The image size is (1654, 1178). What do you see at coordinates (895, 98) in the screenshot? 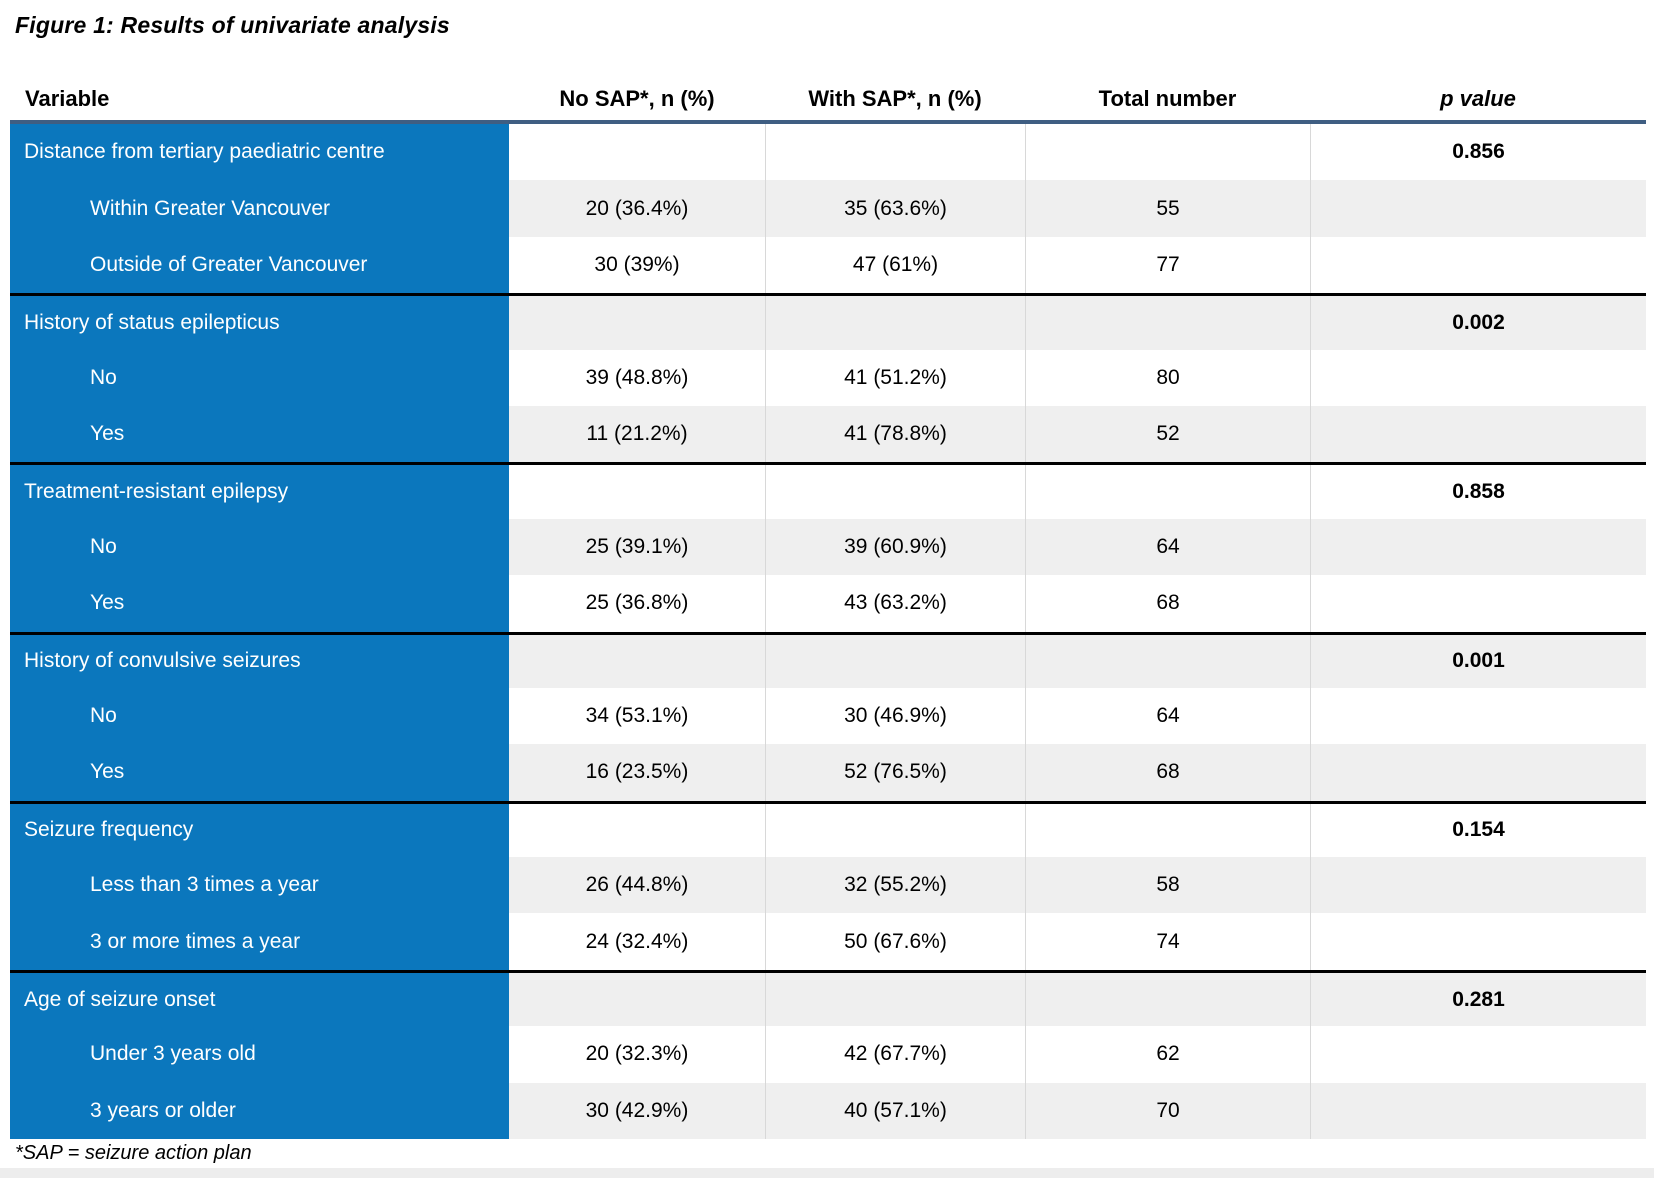
I see `col-header-with-sap: With SAP*, n (%)` at bounding box center [895, 98].